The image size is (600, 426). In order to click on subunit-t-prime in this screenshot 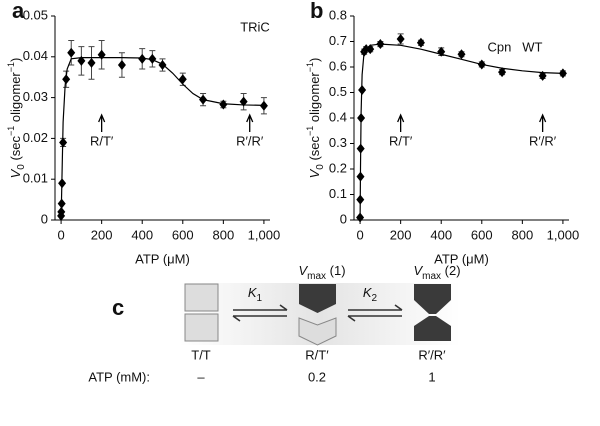, I will do `click(317, 331)`.